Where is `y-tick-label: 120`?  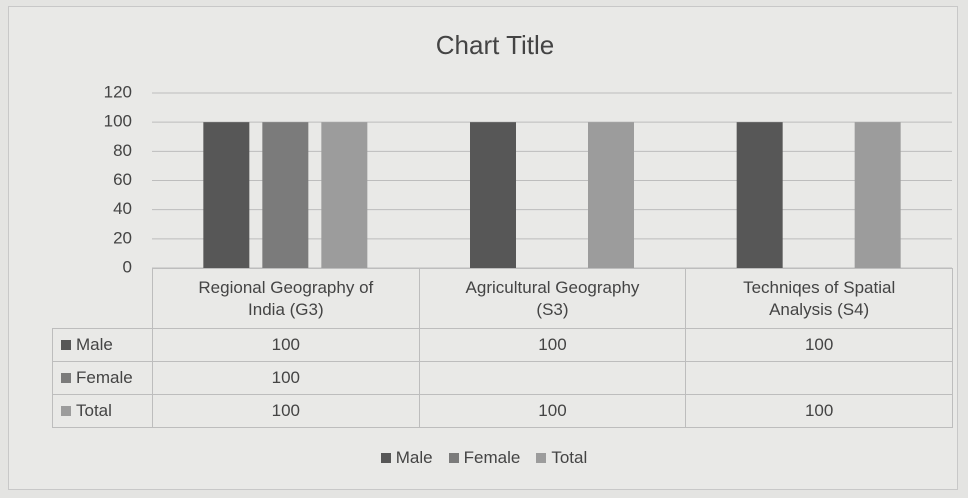
y-tick-label: 120 is located at coordinates (118, 91).